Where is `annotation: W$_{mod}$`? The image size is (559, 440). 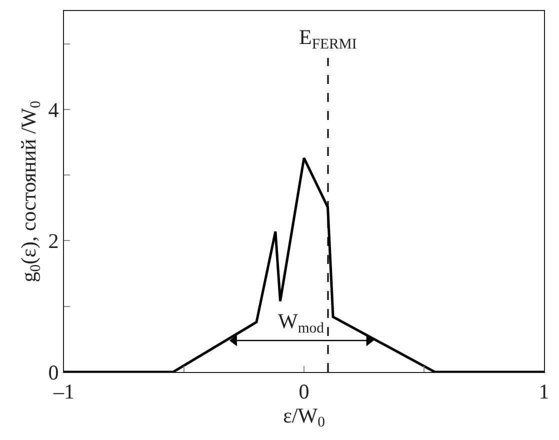 annotation: W$_{mod}$ is located at coordinates (301, 322).